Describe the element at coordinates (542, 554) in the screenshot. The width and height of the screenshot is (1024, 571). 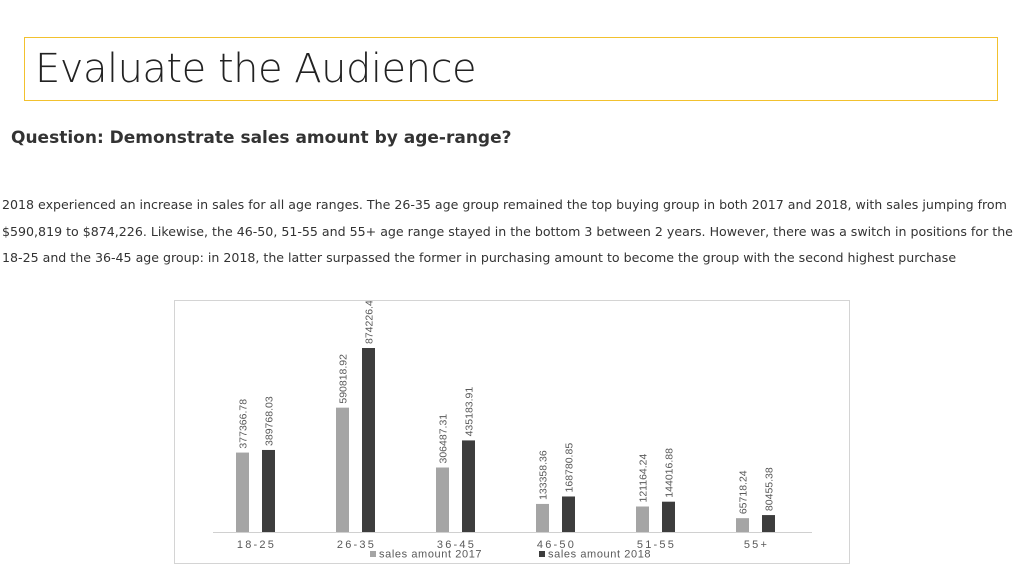
I see `legend-swatch-2018` at that location.